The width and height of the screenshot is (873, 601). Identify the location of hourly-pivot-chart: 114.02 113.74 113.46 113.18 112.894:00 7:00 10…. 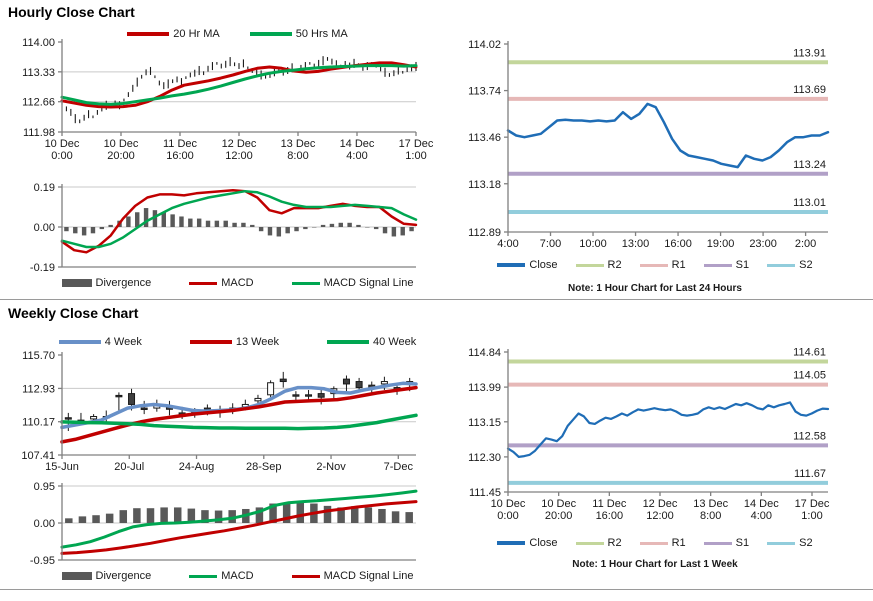
(649, 144).